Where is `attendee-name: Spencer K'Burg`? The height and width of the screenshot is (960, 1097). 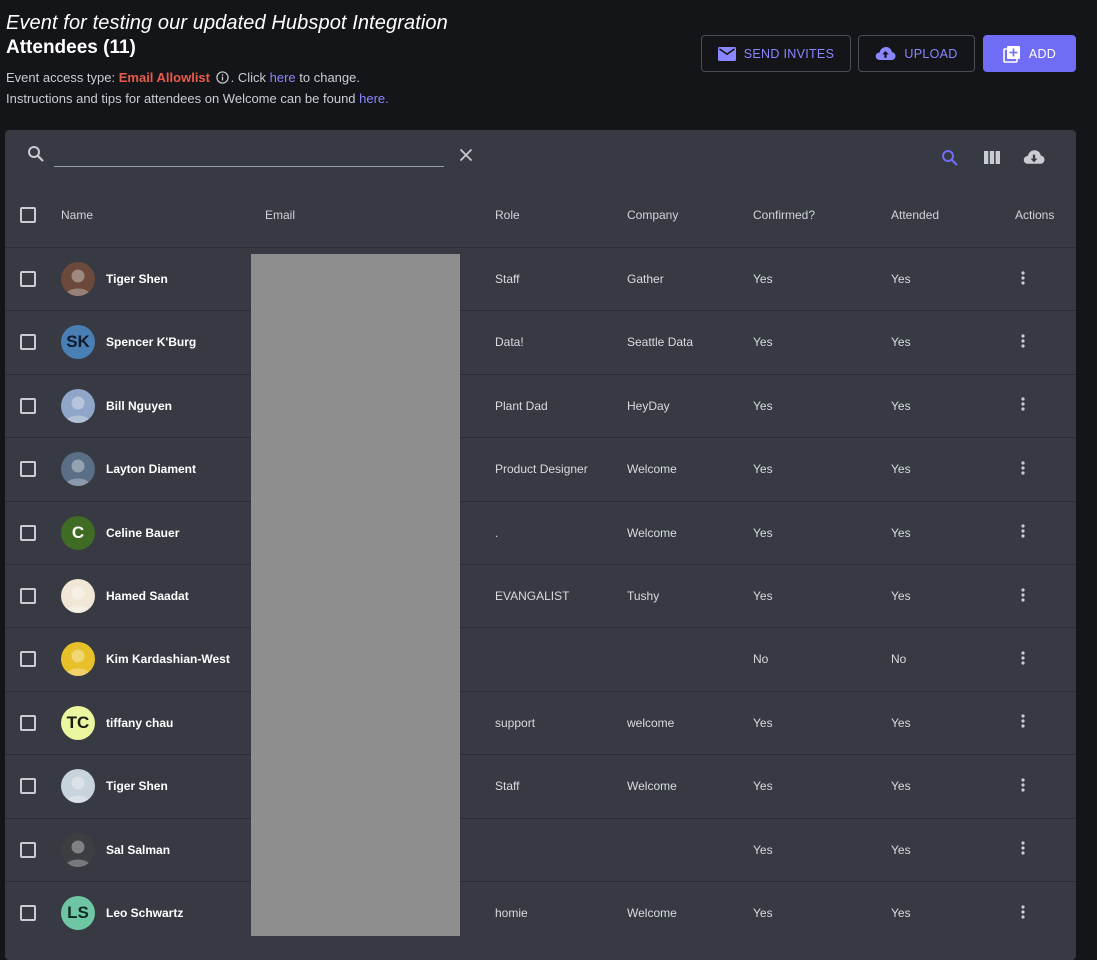
attendee-name: Spencer K'Burg is located at coordinates (151, 342).